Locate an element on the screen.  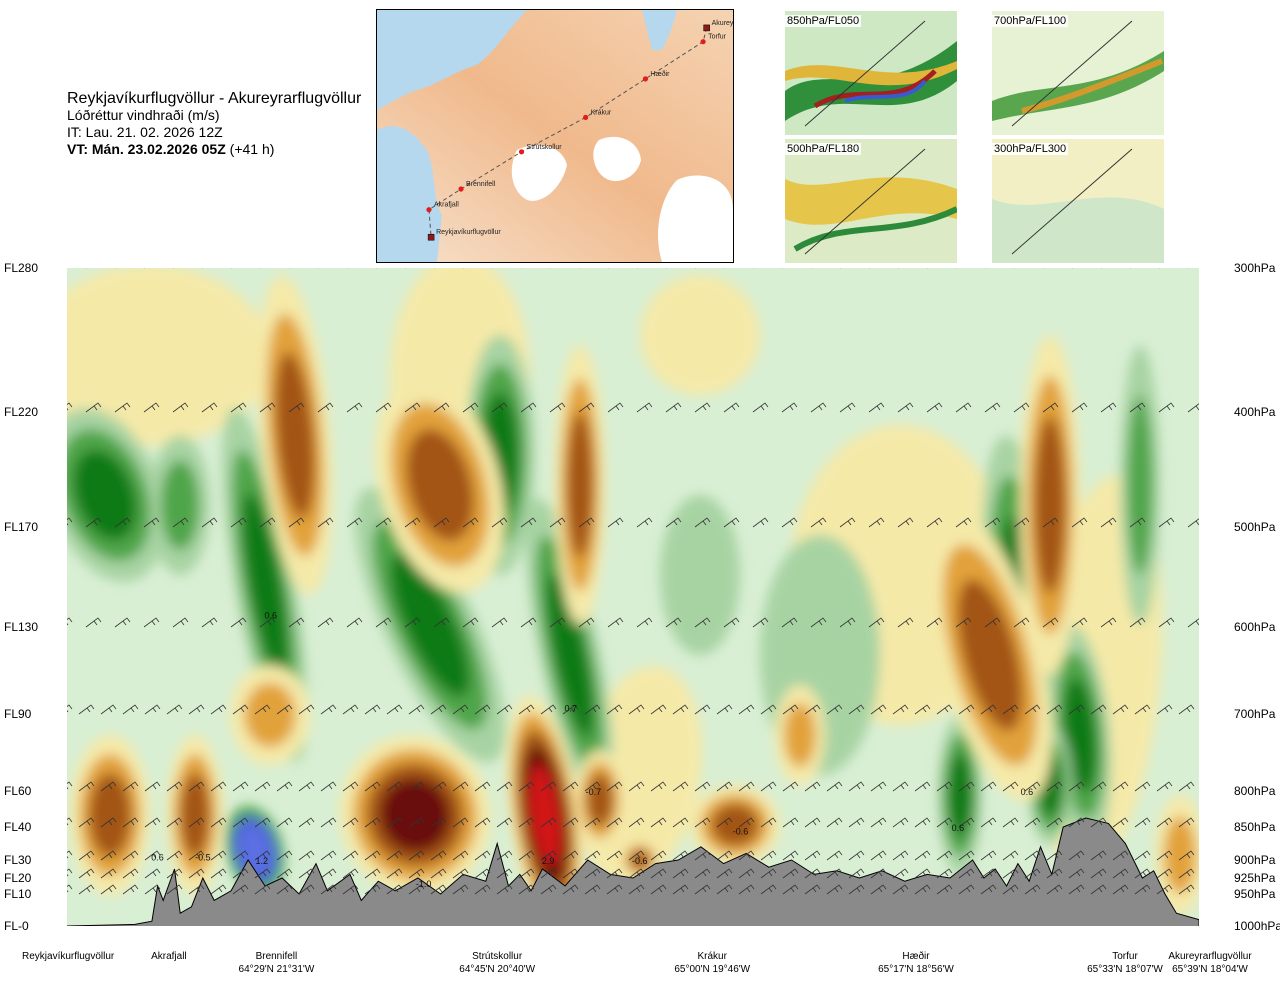
value-label: 0.6 is located at coordinates (1027, 792).